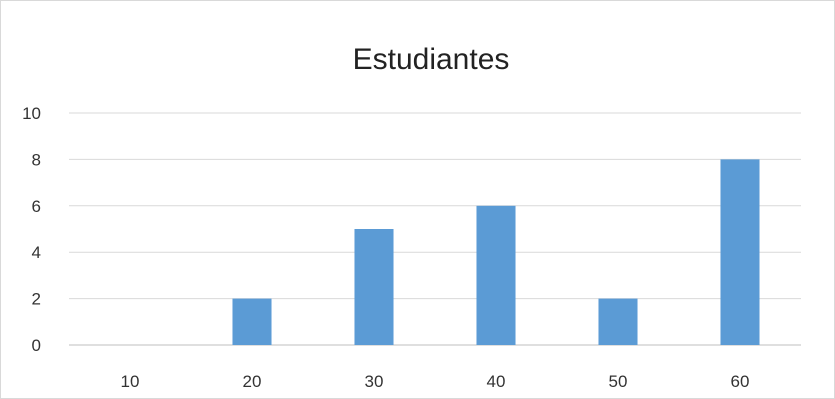 Image resolution: width=835 pixels, height=399 pixels. I want to click on x-tick-labels: 10 20 30 40 50 60, so click(435, 381).